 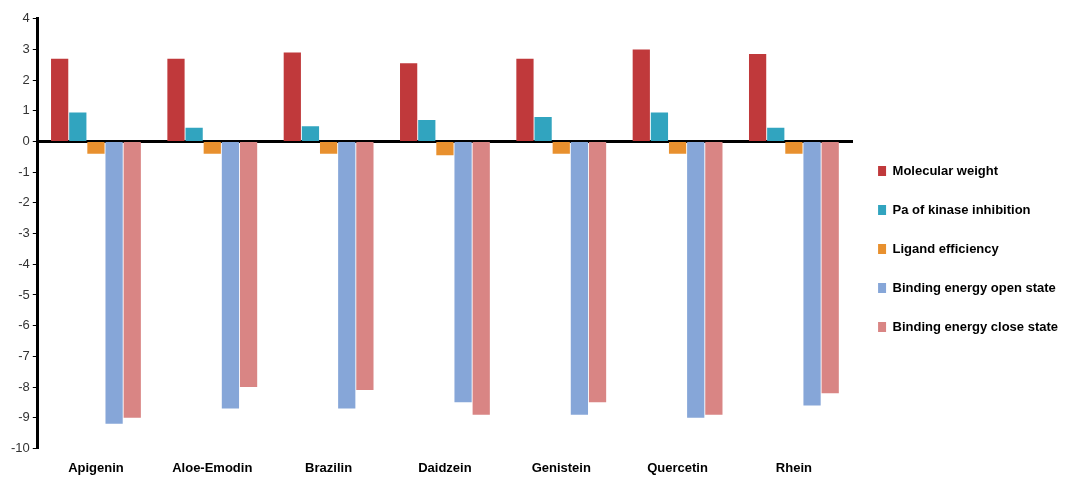 I want to click on y-tick-label: -6, so click(x=24, y=325).